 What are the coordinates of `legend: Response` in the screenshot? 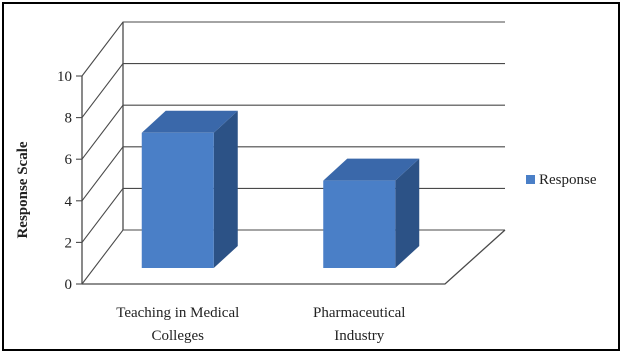 It's located at (561, 180).